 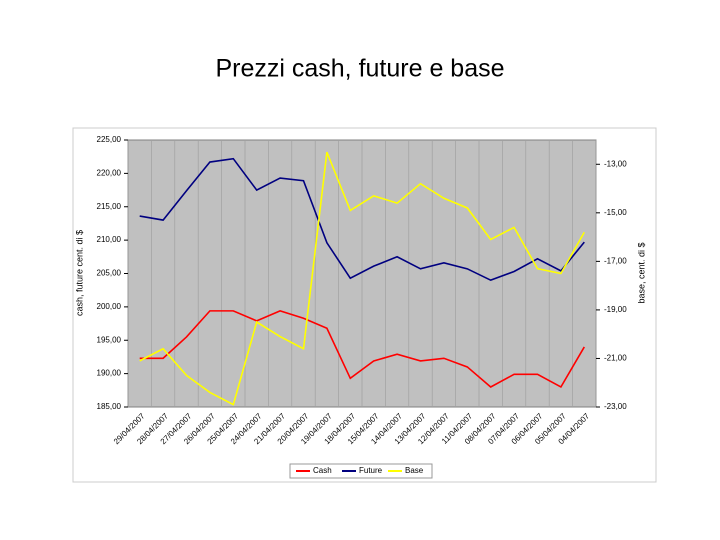 I want to click on y-tick-label: 200,00, so click(x=109, y=306).